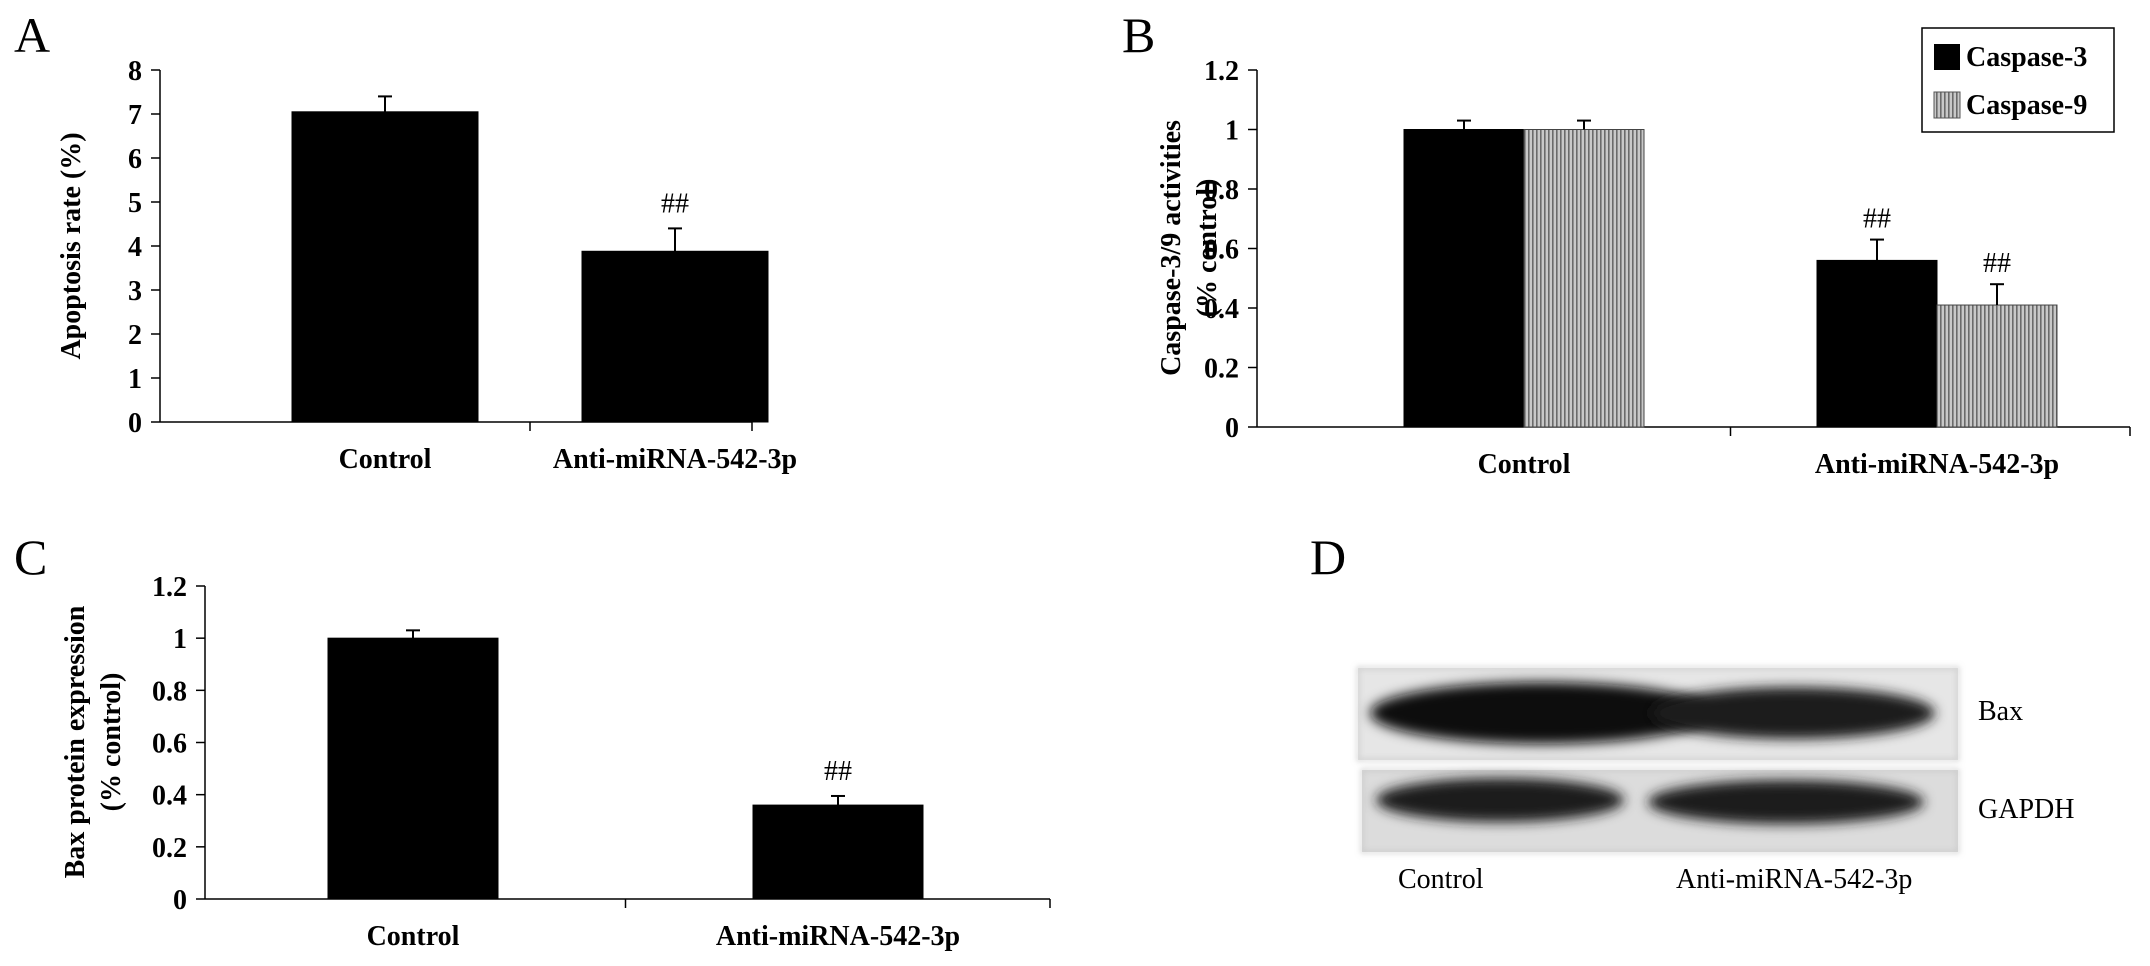 This screenshot has height=966, width=2150. Describe the element at coordinates (135, 291) in the screenshot. I see `y-tick-label: 3` at that location.